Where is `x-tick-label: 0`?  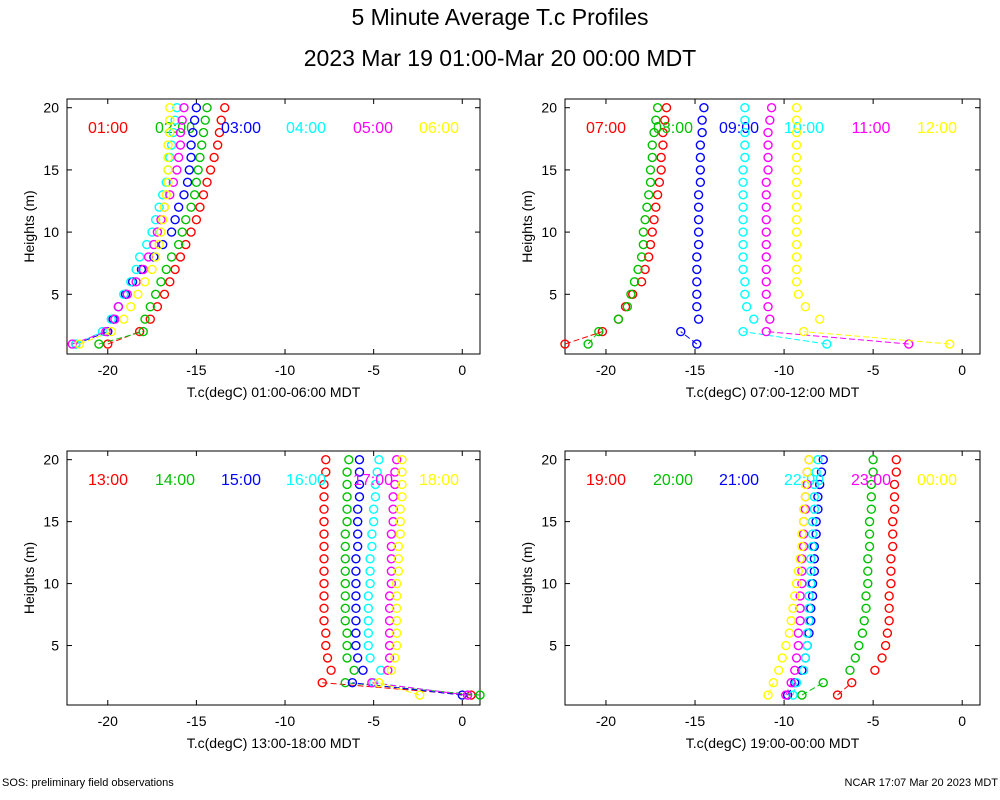 x-tick-label: 0 is located at coordinates (462, 370).